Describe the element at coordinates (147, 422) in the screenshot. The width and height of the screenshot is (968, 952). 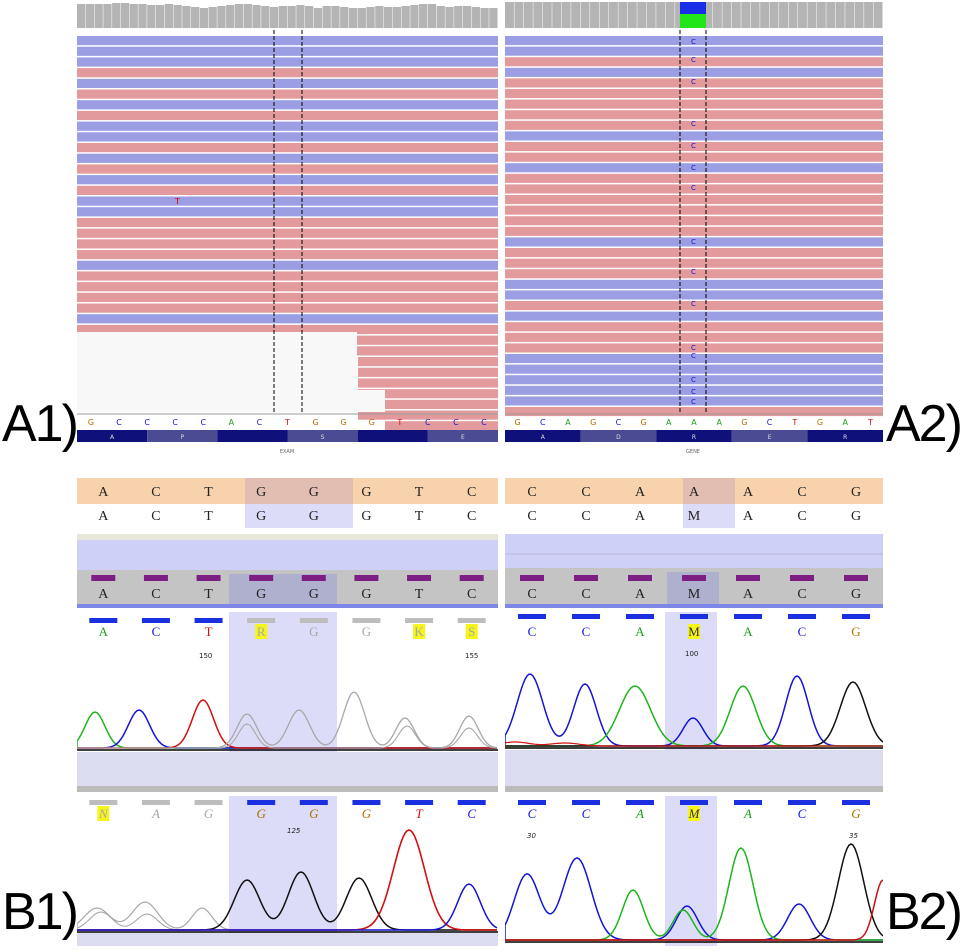
I see `ref-base: C` at that location.